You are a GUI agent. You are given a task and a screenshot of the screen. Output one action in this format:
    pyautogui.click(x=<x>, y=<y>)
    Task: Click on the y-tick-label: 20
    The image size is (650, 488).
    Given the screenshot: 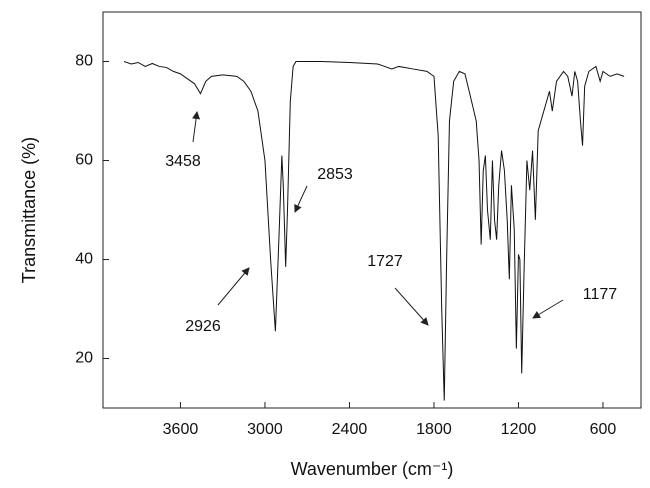 What is the action you would take?
    pyautogui.click(x=84, y=358)
    